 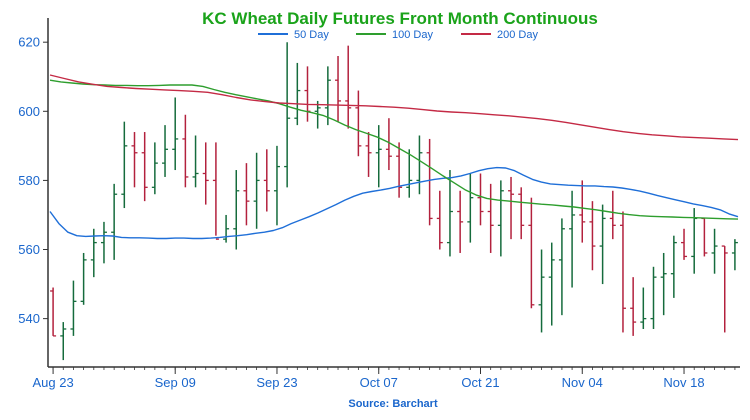 What do you see at coordinates (394, 107) in the screenshot?
I see `ma-line-200-day` at bounding box center [394, 107].